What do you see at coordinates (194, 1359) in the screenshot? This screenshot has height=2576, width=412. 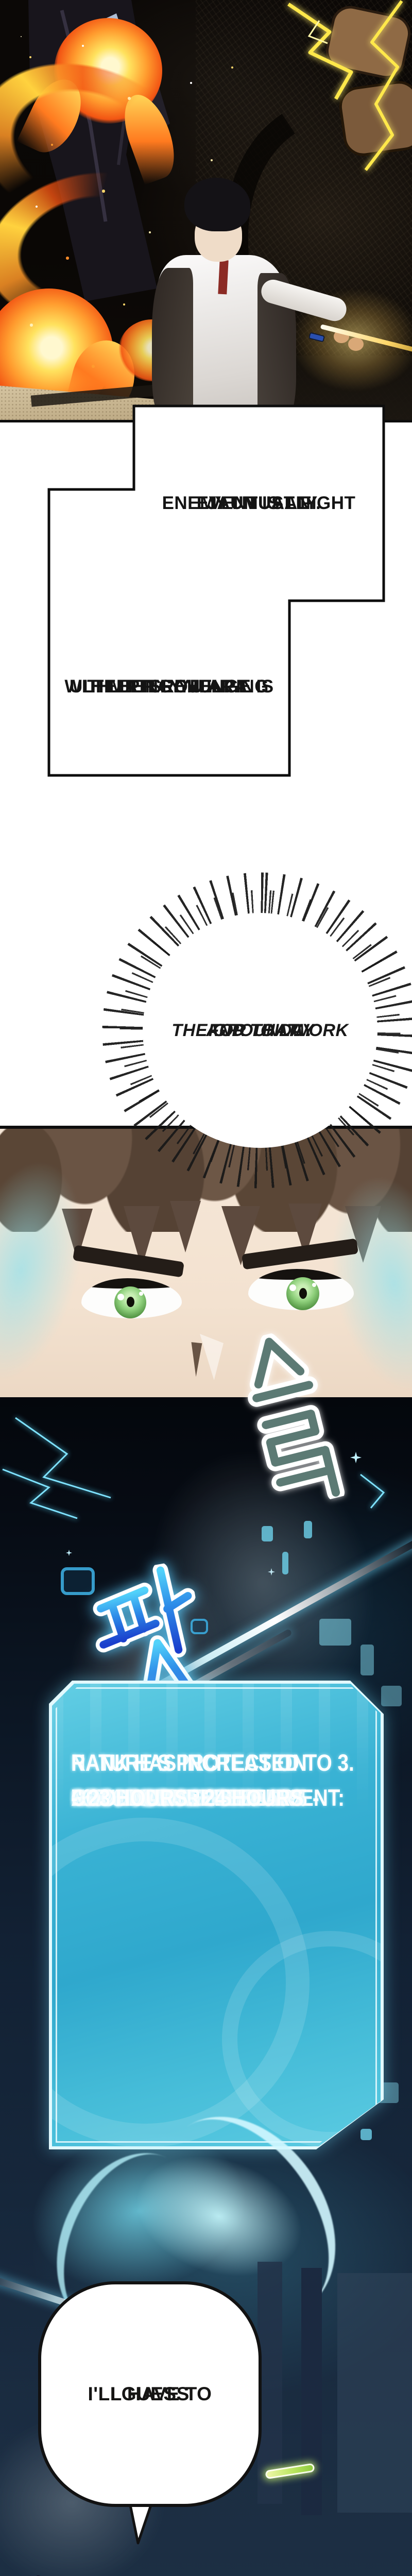 I see `nose-shadow` at bounding box center [194, 1359].